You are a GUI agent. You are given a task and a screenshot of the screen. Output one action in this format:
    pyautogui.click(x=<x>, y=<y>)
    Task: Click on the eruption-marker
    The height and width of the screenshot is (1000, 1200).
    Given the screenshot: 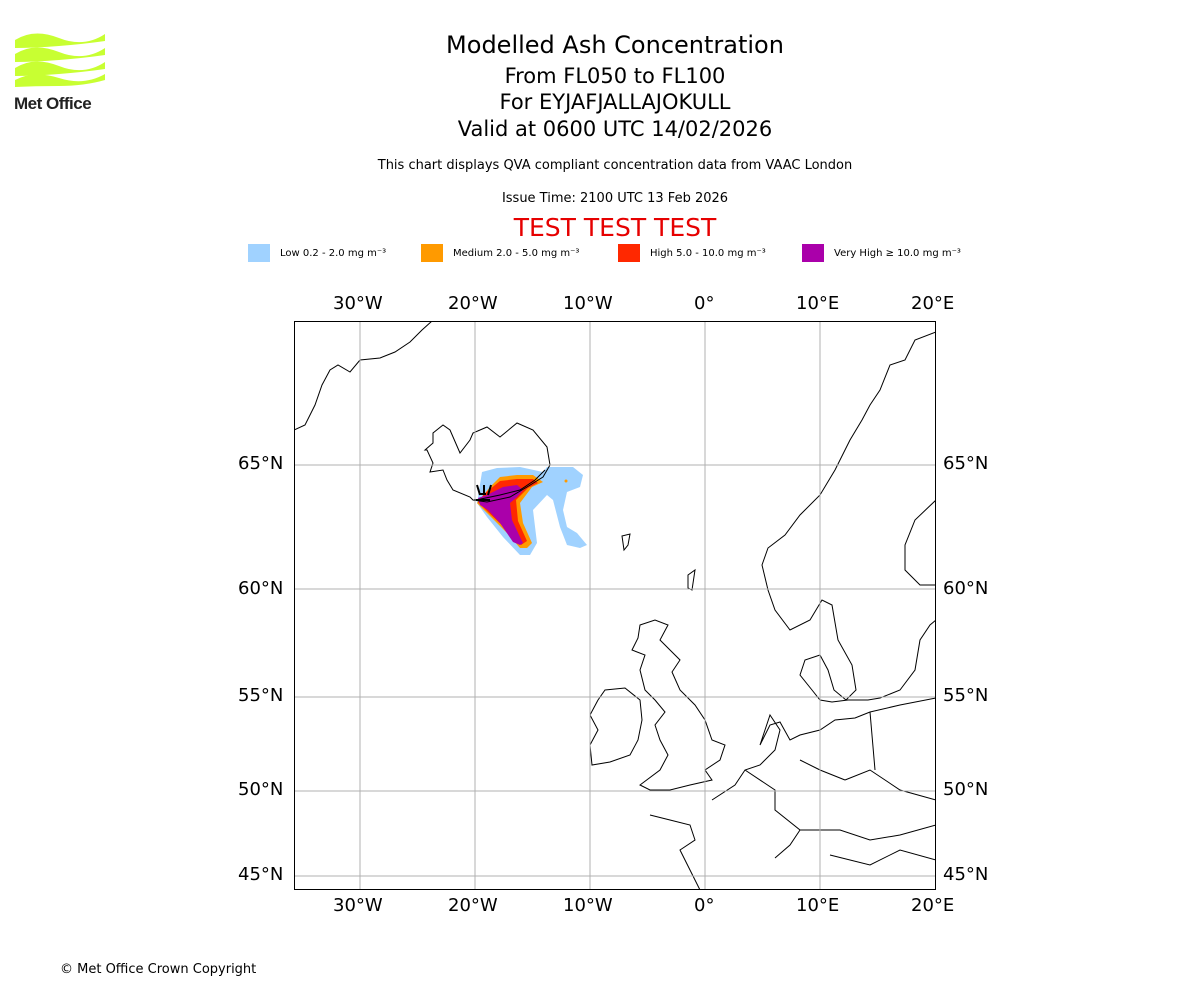 What is the action you would take?
    pyautogui.click(x=510, y=485)
    